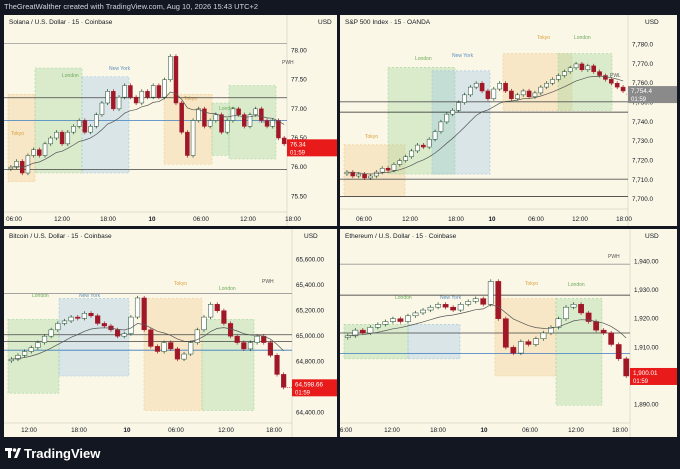  What do you see at coordinates (646, 319) in the screenshot?
I see `price-tick-label: 1,920.00` at bounding box center [646, 319].